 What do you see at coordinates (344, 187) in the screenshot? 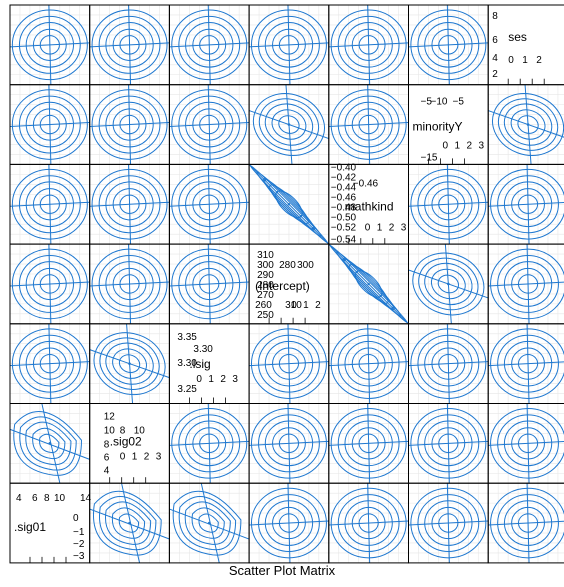
I see `tick-label: −0.44` at bounding box center [344, 187].